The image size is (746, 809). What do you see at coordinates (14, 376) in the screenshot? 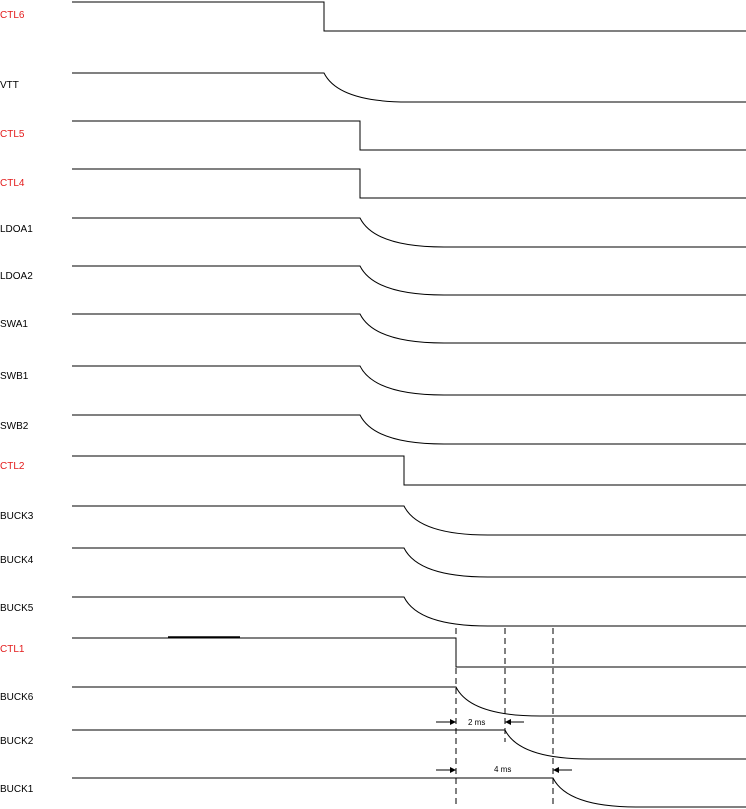
I see `signal-label-swb1: SWB1` at bounding box center [14, 376].